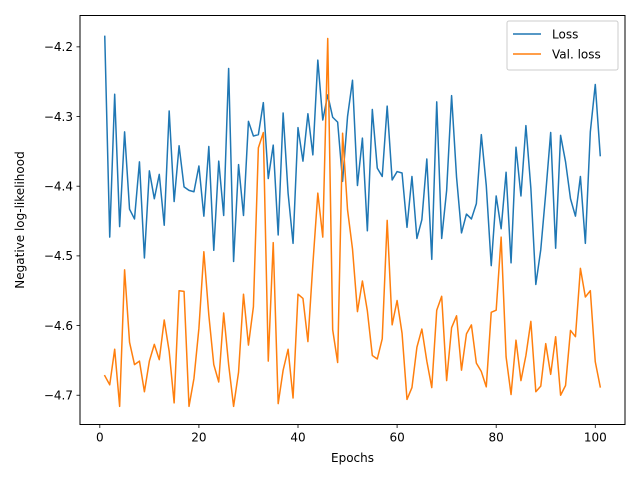 This screenshot has width=640, height=480. I want to click on y-tick-label: −4.3, so click(58, 117).